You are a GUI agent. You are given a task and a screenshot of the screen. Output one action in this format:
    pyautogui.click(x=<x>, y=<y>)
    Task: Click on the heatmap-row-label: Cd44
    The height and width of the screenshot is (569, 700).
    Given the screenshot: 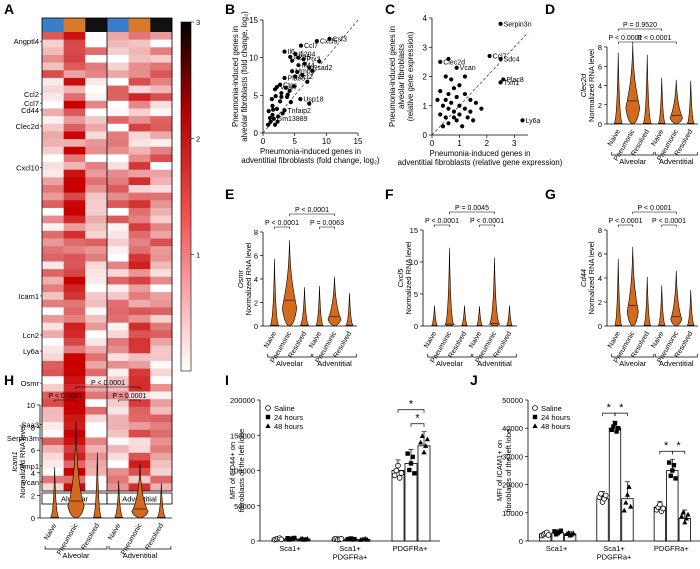 What is the action you would take?
    pyautogui.click(x=30, y=110)
    